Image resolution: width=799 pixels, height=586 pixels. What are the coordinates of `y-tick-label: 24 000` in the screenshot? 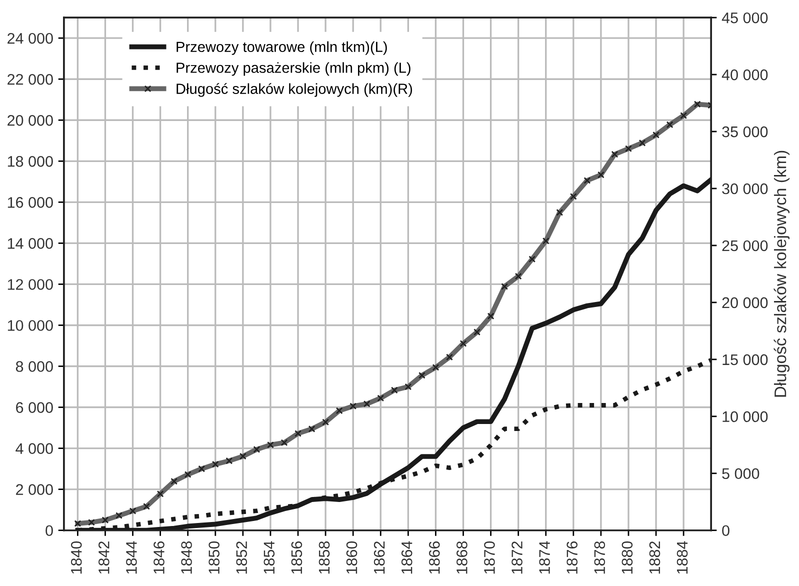 It's located at (30, 38).